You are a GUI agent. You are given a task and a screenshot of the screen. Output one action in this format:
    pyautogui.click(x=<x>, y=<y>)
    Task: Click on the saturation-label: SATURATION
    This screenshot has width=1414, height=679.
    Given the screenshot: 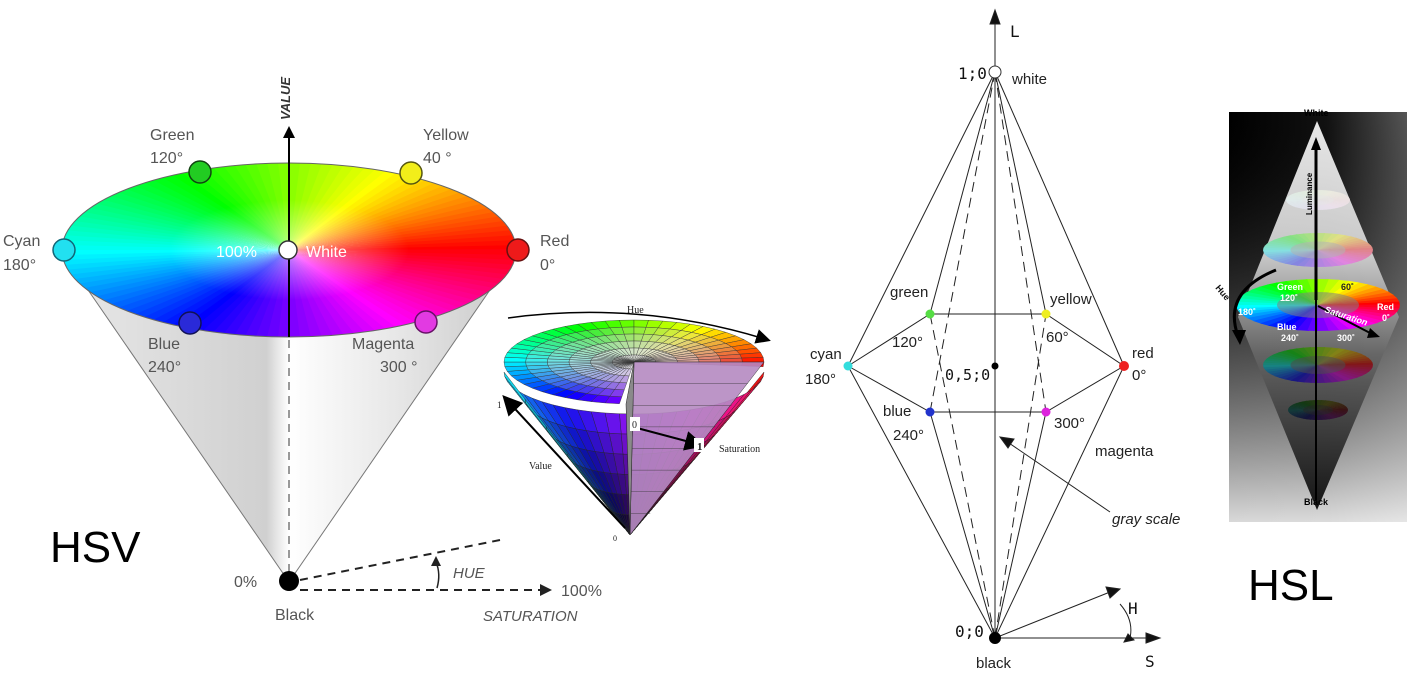 What is the action you would take?
    pyautogui.click(x=530, y=616)
    